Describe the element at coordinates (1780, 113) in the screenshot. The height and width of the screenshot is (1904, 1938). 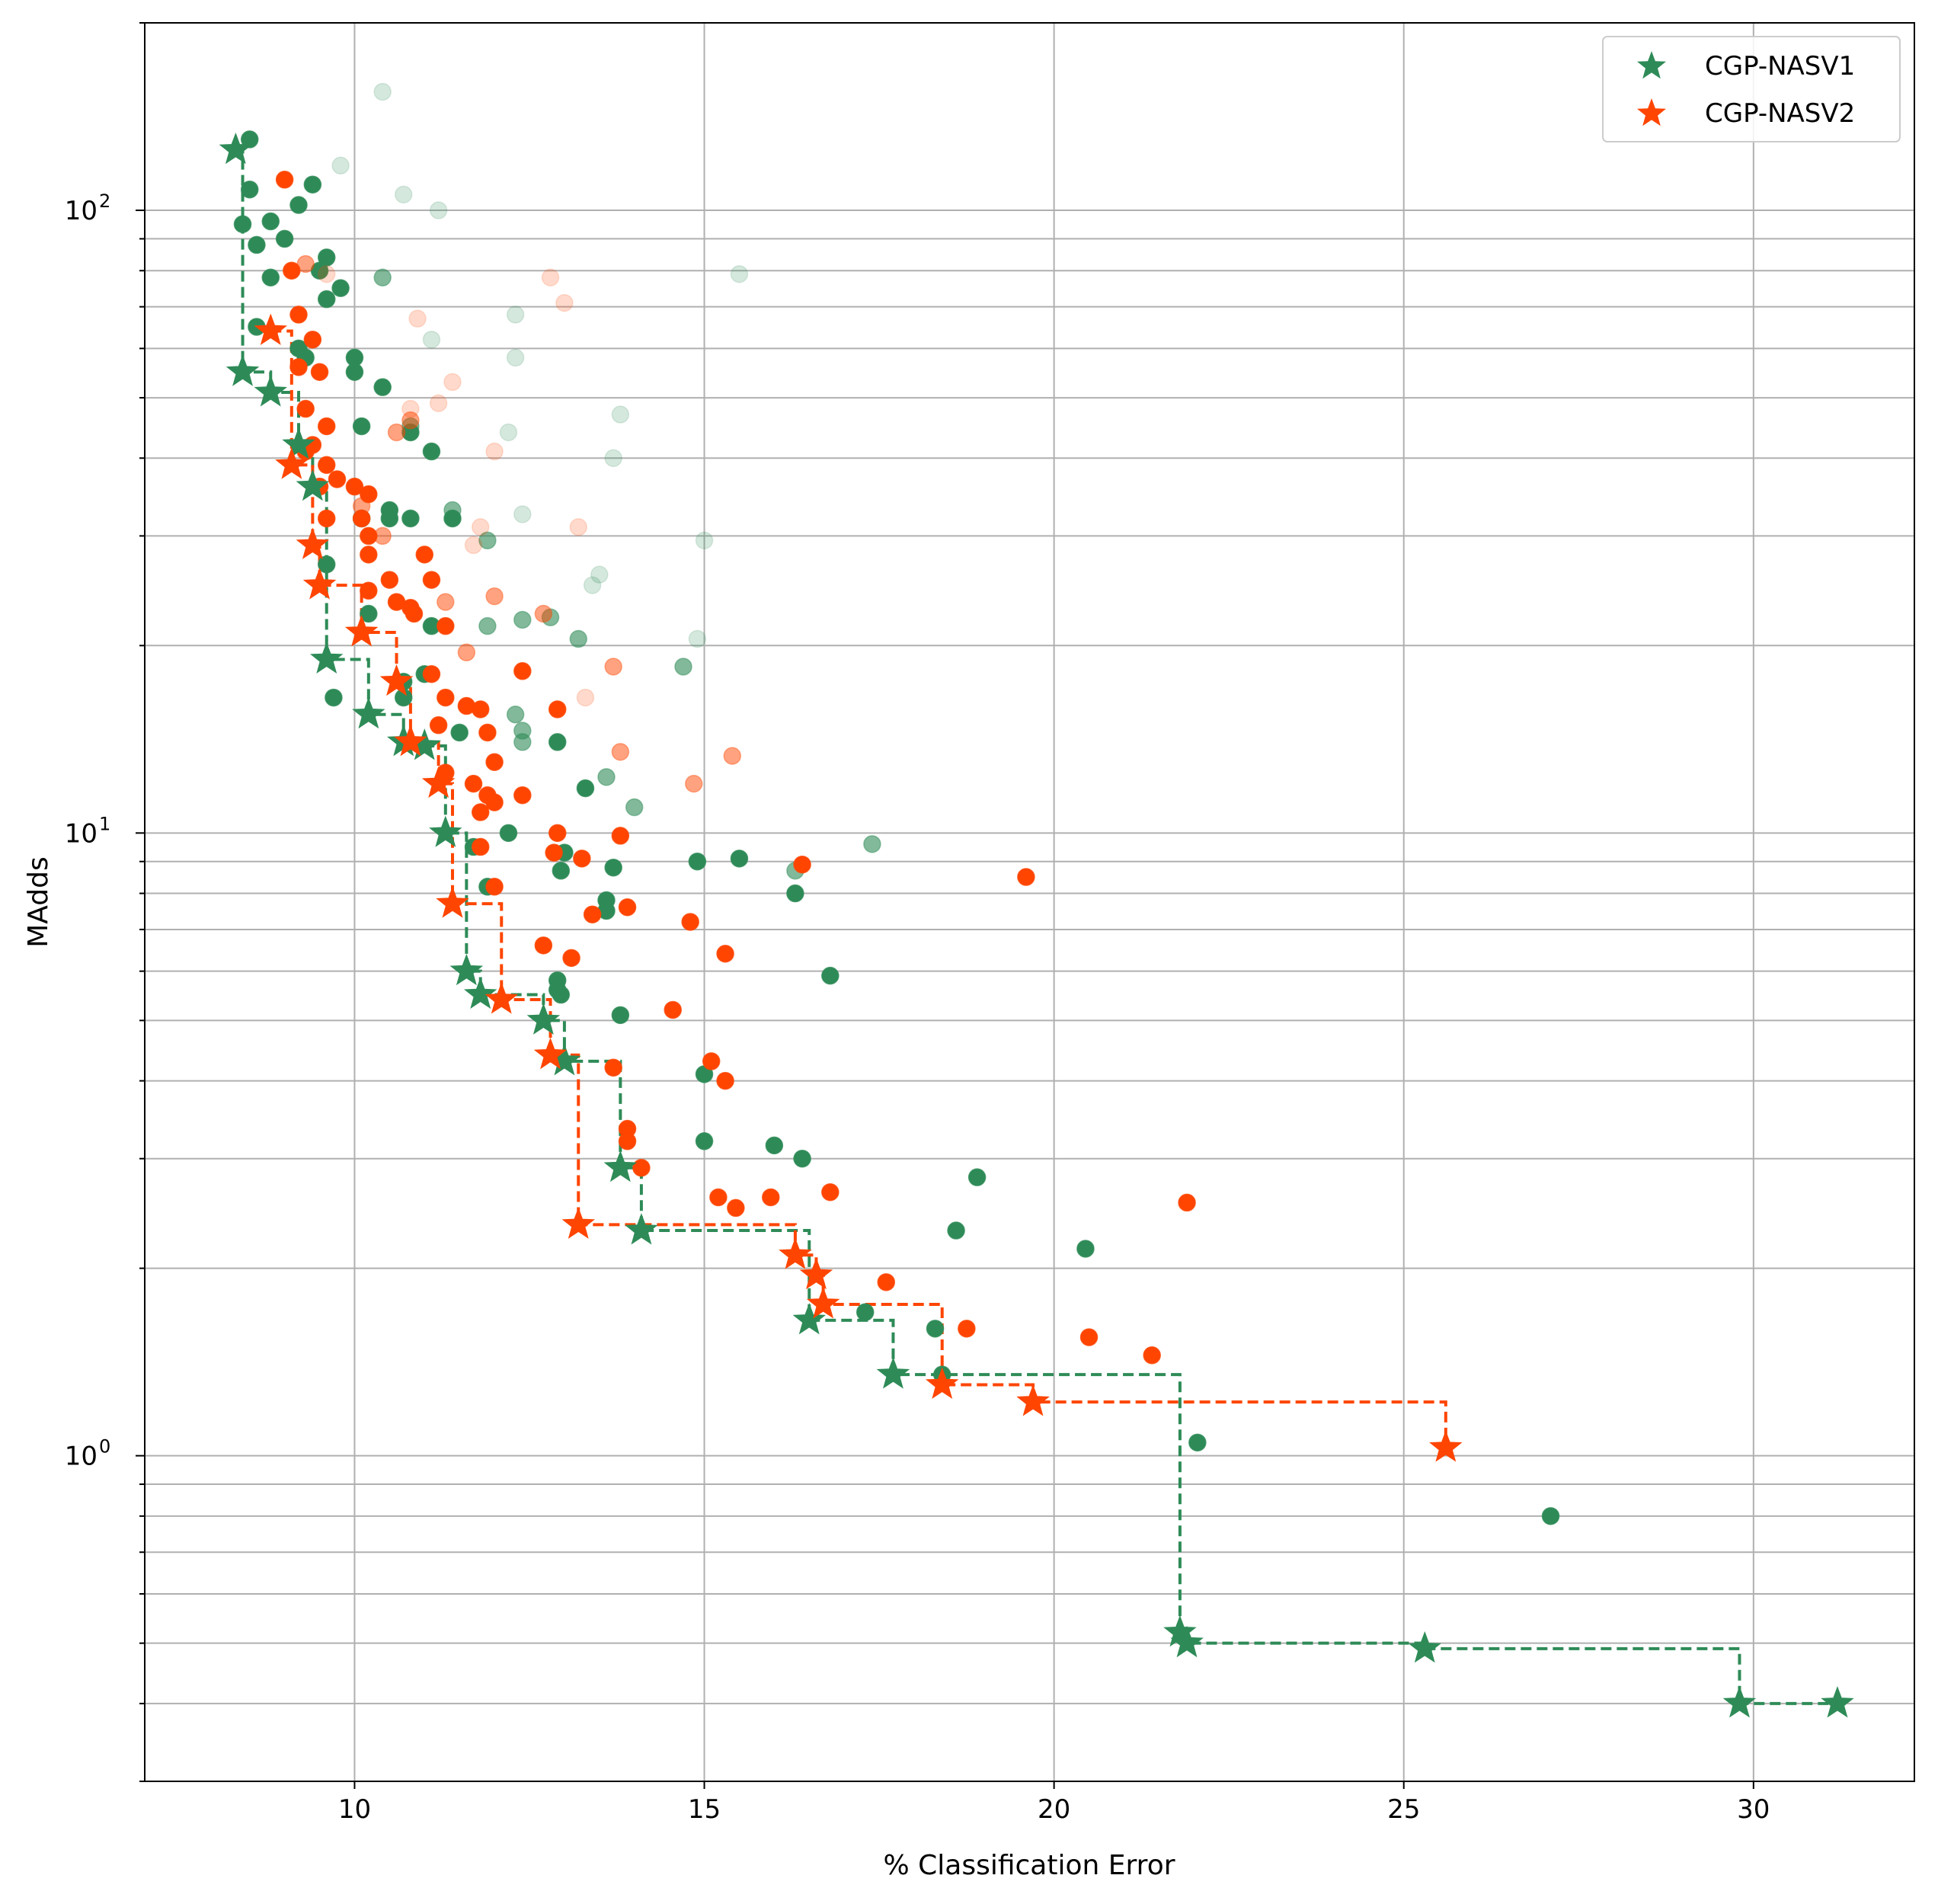
I see `legend-label-v2: CGP-NASV2` at that location.